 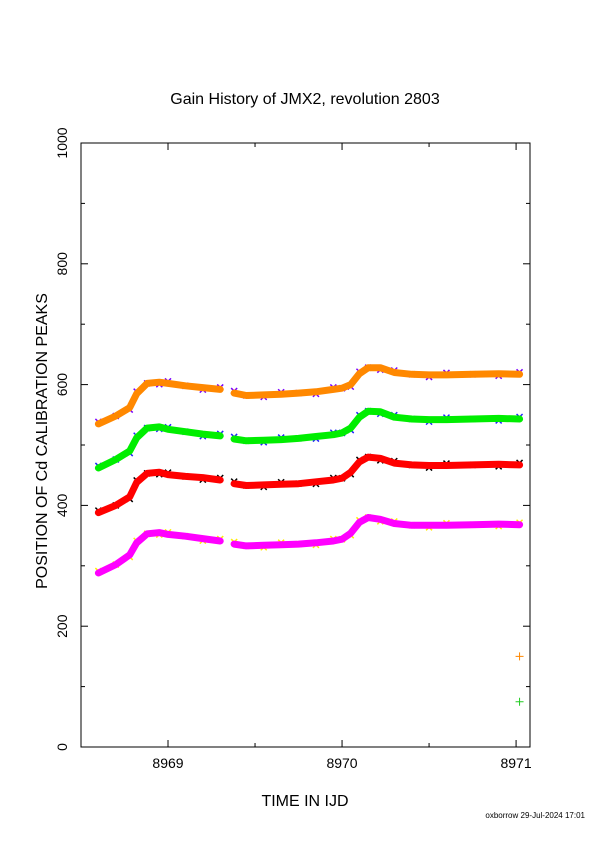 What do you see at coordinates (305, 99) in the screenshot?
I see `chart-title: Gain History of JMX2, revolution 2803` at bounding box center [305, 99].